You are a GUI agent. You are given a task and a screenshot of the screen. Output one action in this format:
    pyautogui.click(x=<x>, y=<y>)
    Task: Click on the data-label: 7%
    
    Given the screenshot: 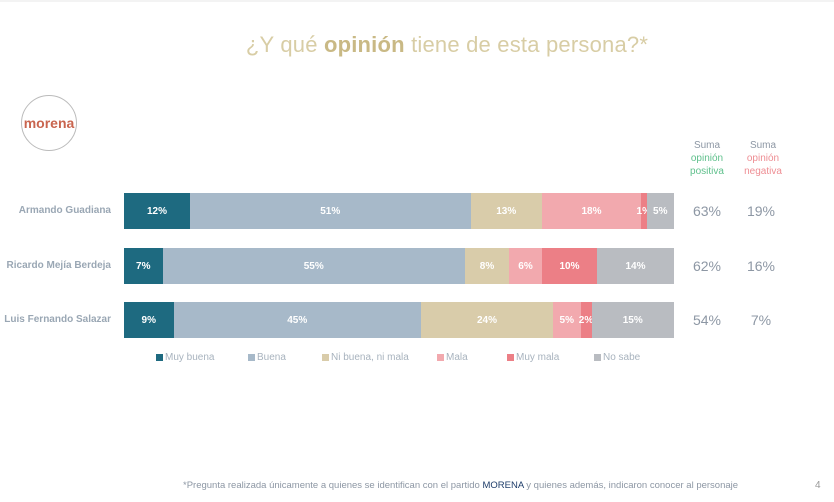 What is the action you would take?
    pyautogui.click(x=143, y=266)
    